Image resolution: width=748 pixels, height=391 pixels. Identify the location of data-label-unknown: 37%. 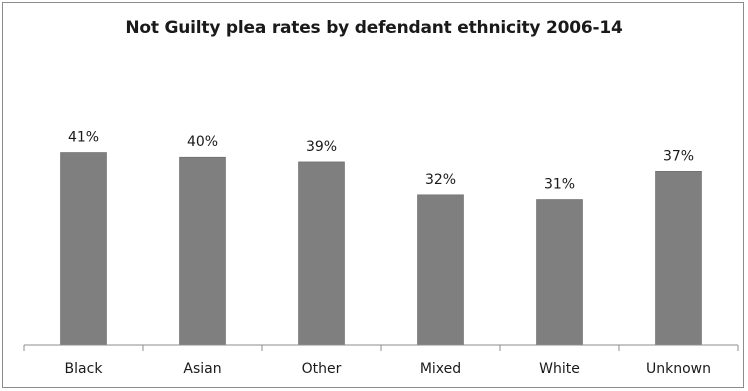
(678, 156).